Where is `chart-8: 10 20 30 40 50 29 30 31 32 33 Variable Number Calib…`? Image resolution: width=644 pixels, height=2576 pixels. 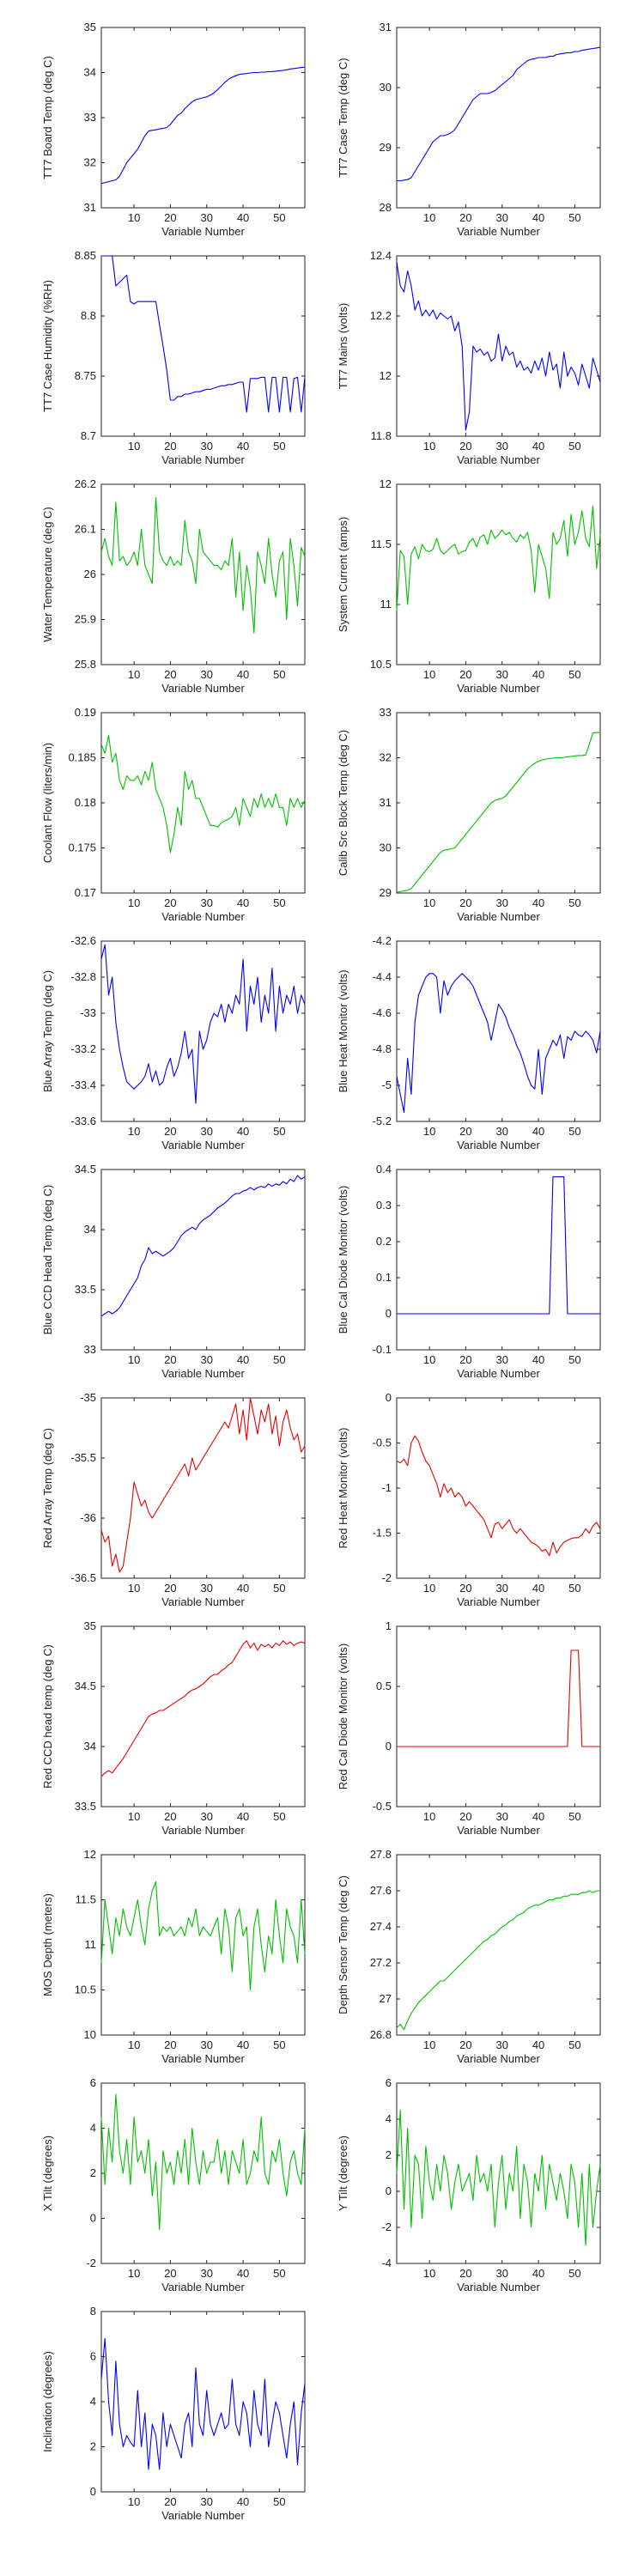
chart-8: 10 20 30 40 50 29 30 31 32 33 Variable Number Calib… is located at coordinates (469, 814).